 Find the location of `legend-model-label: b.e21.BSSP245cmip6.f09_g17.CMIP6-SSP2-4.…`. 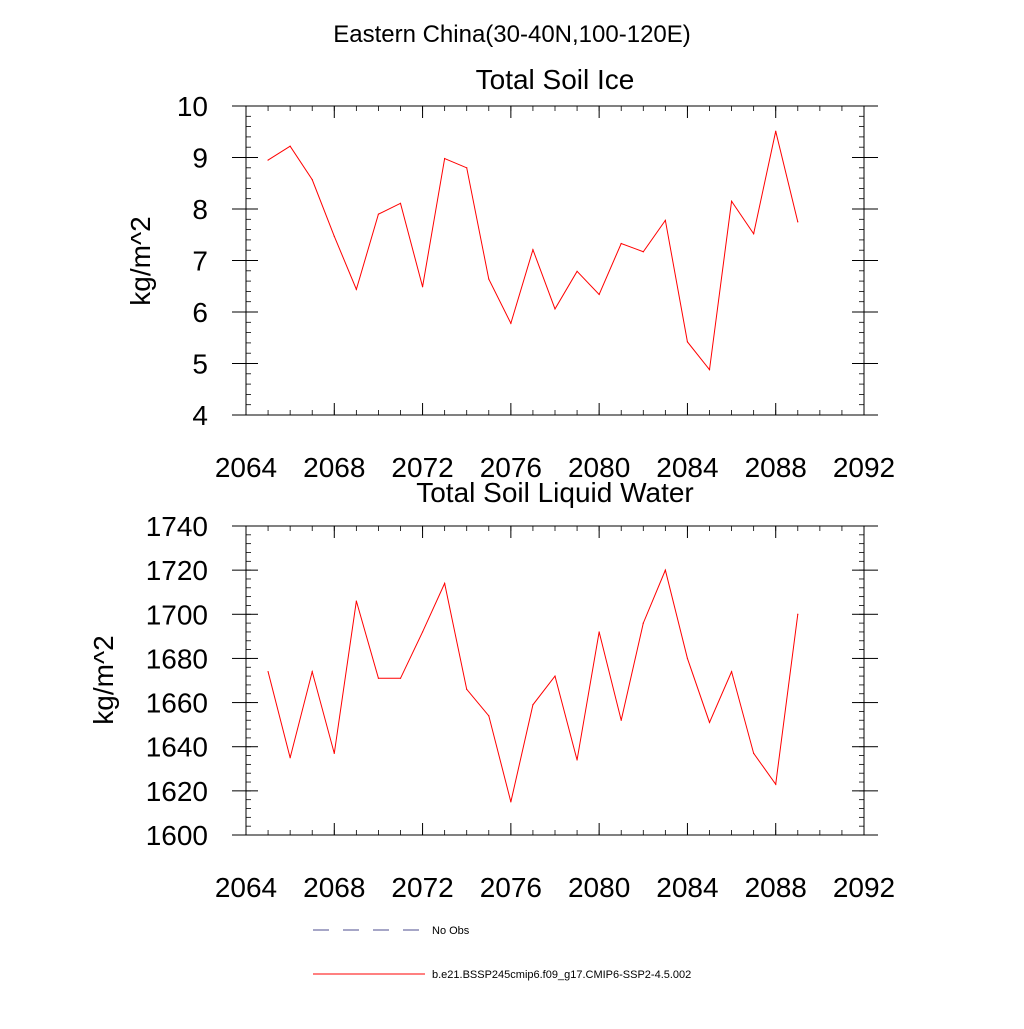

legend-model-label: b.e21.BSSP245cmip6.f09_g17.CMIP6-SSP2-4.… is located at coordinates (561, 975).